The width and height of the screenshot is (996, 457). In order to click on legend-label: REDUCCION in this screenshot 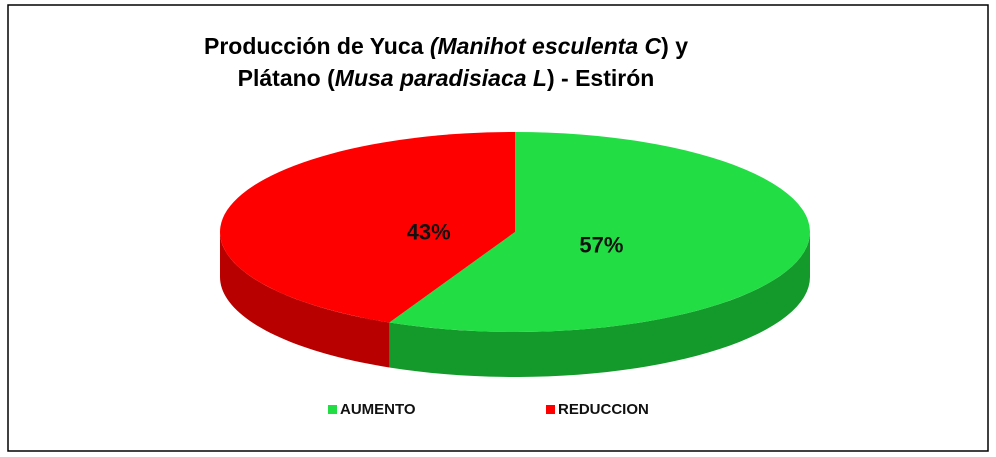, I will do `click(603, 409)`.